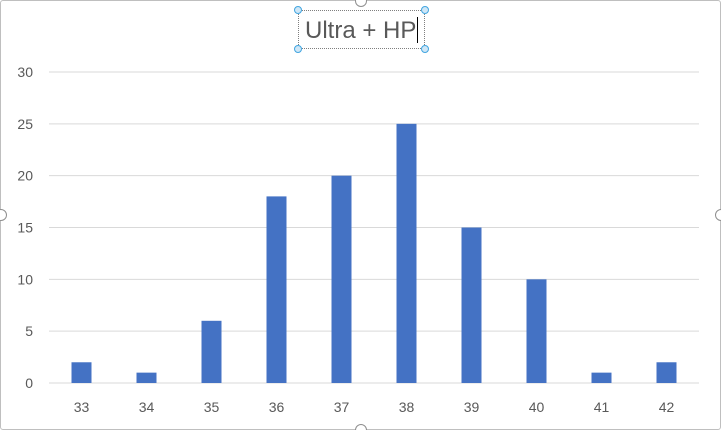 The image size is (721, 430). What do you see at coordinates (667, 407) in the screenshot?
I see `x-tick-label-42: 42` at bounding box center [667, 407].